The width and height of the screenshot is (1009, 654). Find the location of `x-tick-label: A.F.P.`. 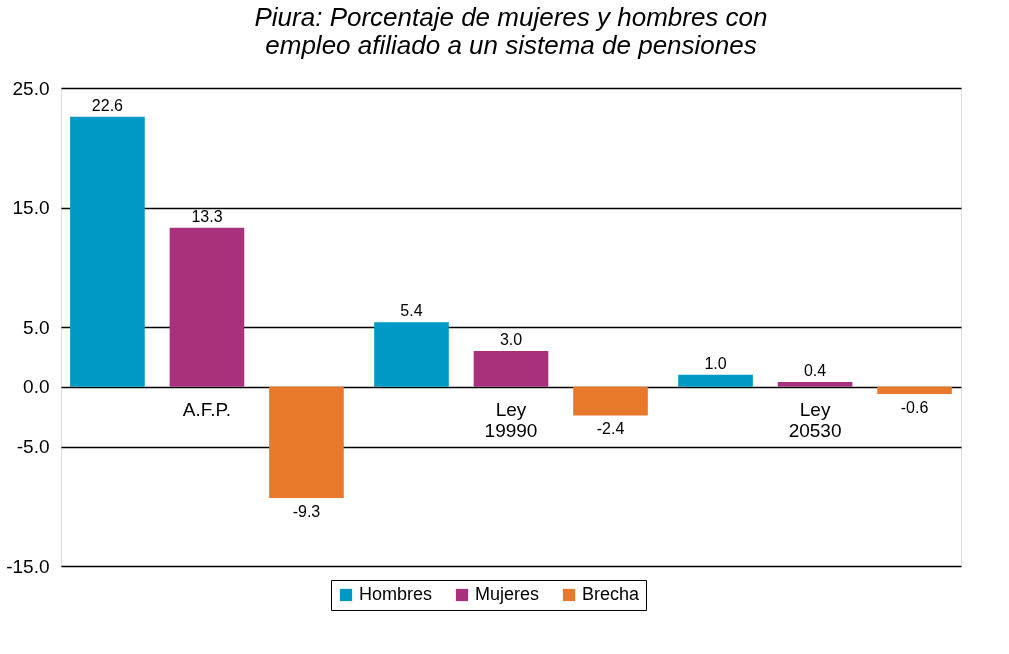

x-tick-label: A.F.P. is located at coordinates (207, 410).